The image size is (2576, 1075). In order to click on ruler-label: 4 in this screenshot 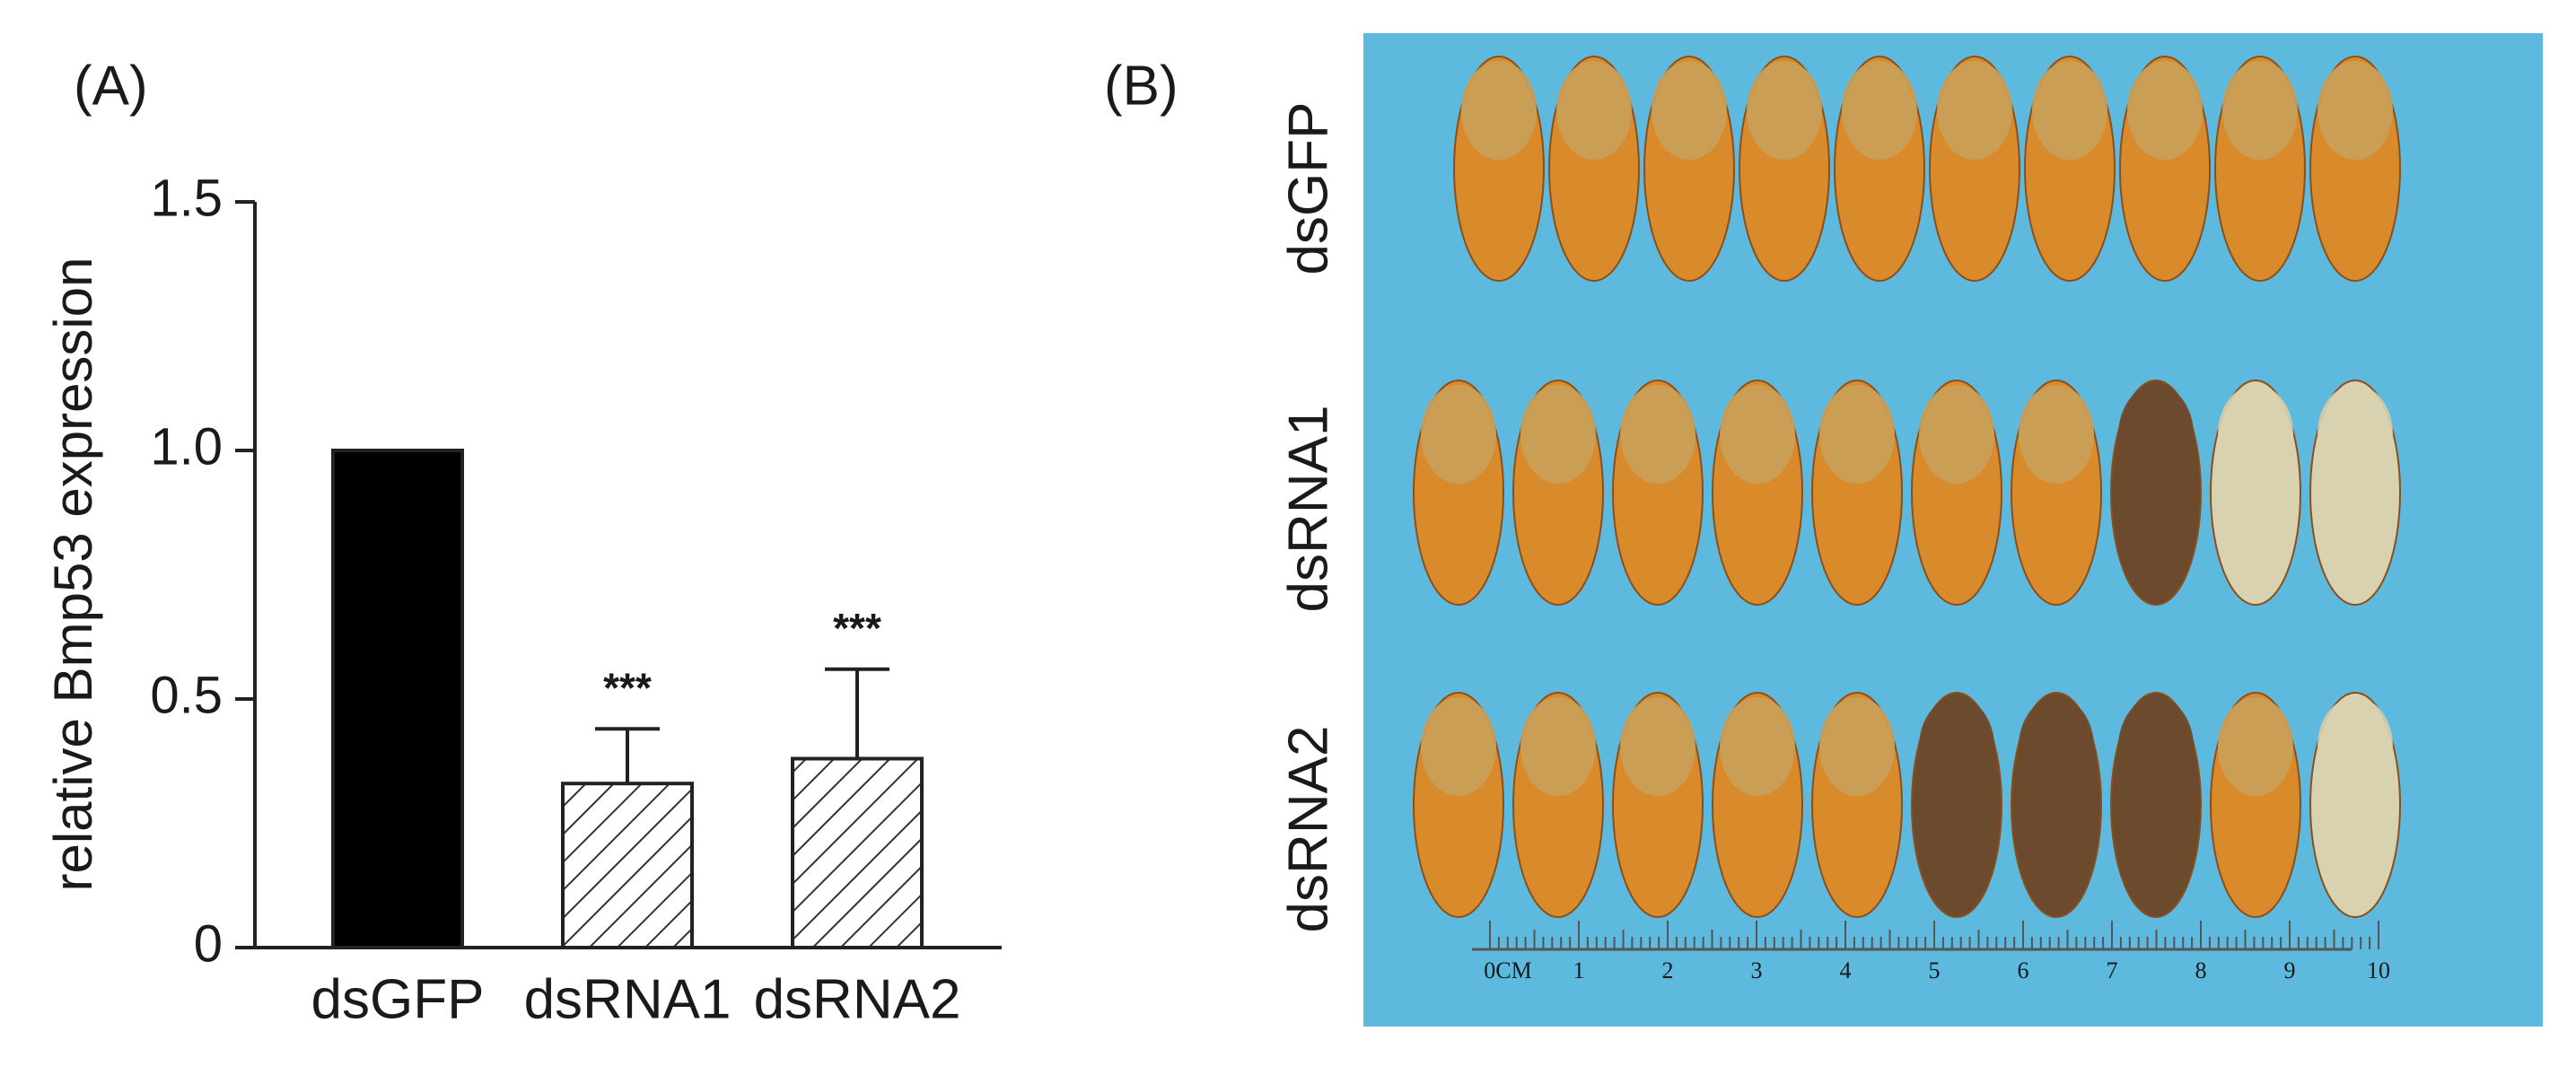, I will do `click(1846, 970)`.